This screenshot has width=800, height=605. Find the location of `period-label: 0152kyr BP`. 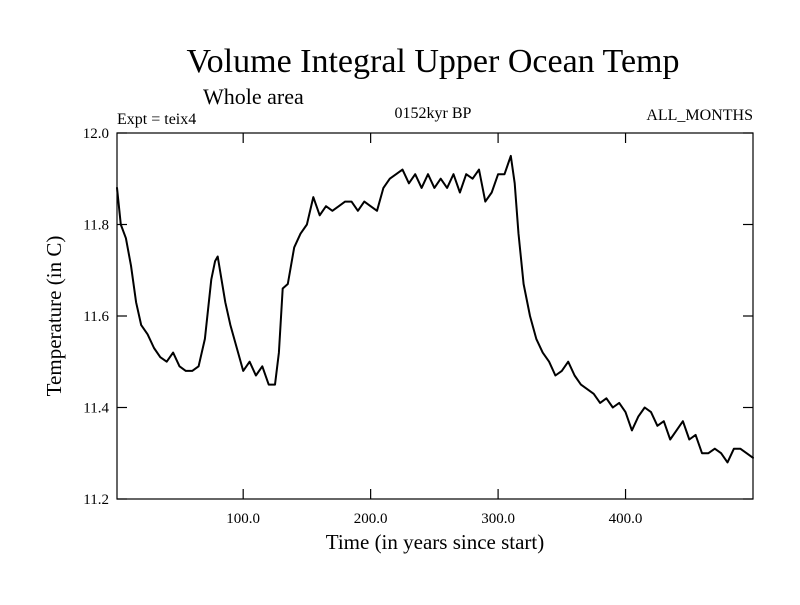

period-label: 0152kyr BP is located at coordinates (433, 113).